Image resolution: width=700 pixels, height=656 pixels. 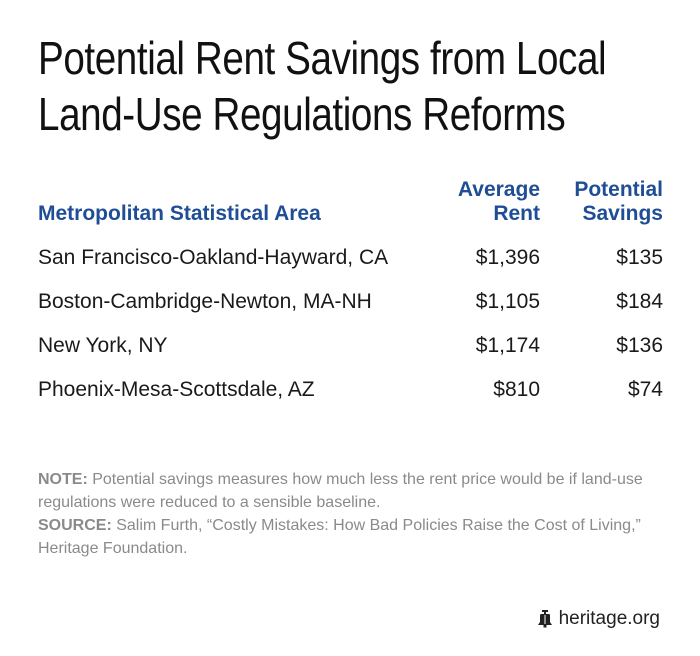 I want to click on row-area: Boston-Cambridge-Newton, MA-NH, so click(x=205, y=301).